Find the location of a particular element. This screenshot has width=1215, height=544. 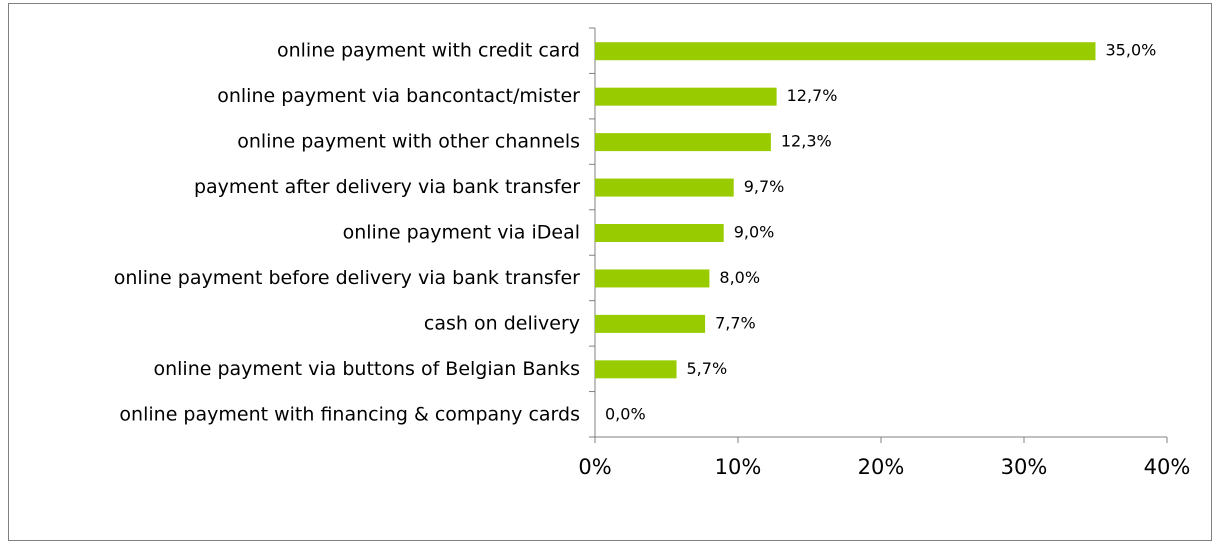

value-label: 9,7% is located at coordinates (764, 186).